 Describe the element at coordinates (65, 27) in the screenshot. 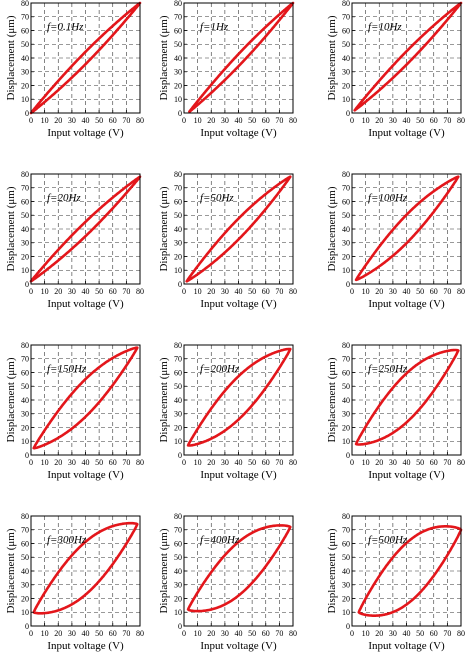

I see `frequency-label: f=0.1Hz` at that location.